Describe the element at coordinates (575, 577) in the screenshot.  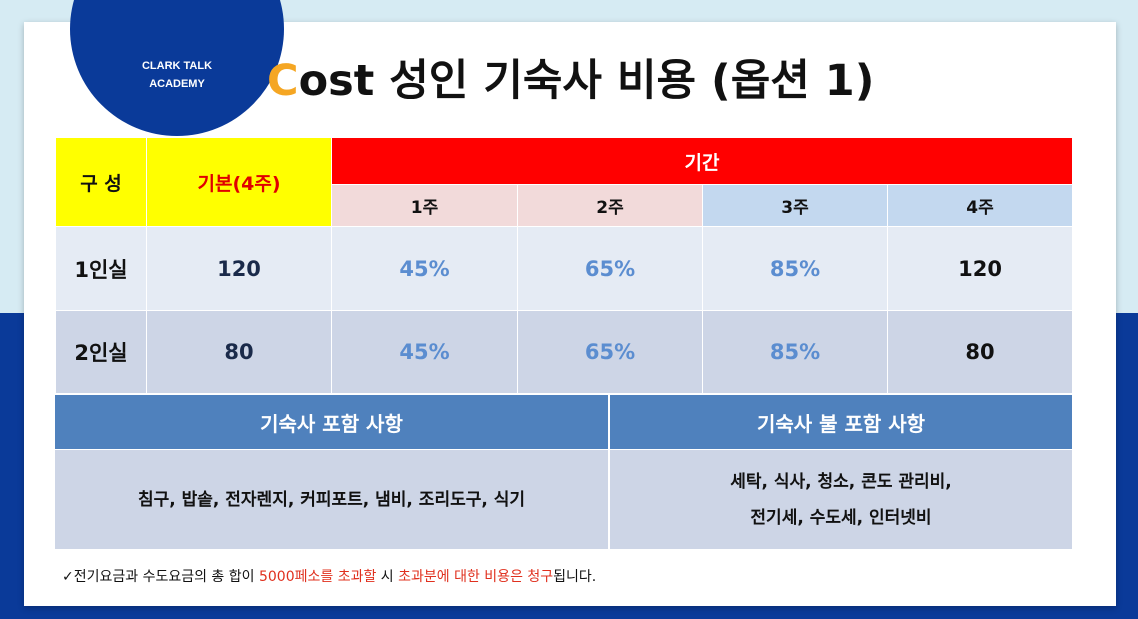
I see `note-text-5: 됩니다.` at that location.